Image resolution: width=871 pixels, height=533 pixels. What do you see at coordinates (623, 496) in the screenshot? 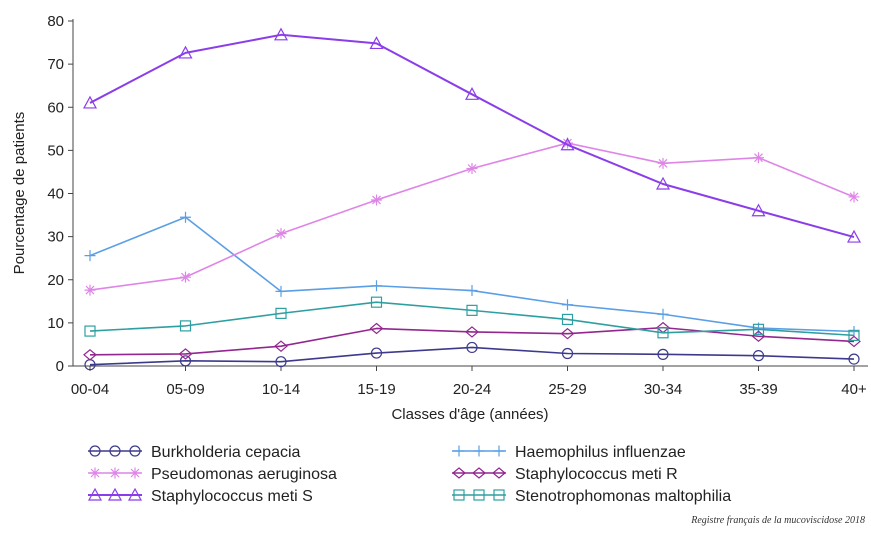
I see `legend-label: Stenotrophomonas maltophilia` at bounding box center [623, 496].